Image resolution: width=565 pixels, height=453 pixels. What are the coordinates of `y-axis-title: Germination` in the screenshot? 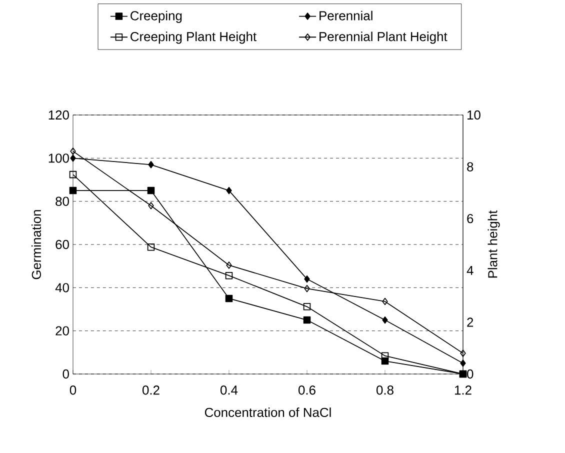 It's located at (37, 245).